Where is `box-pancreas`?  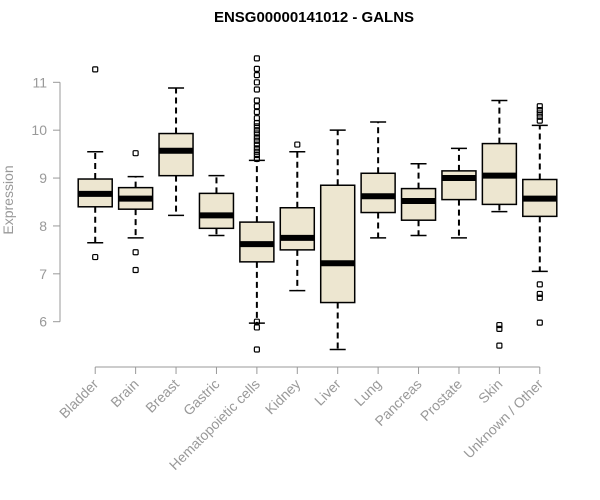 box-pancreas is located at coordinates (418, 199).